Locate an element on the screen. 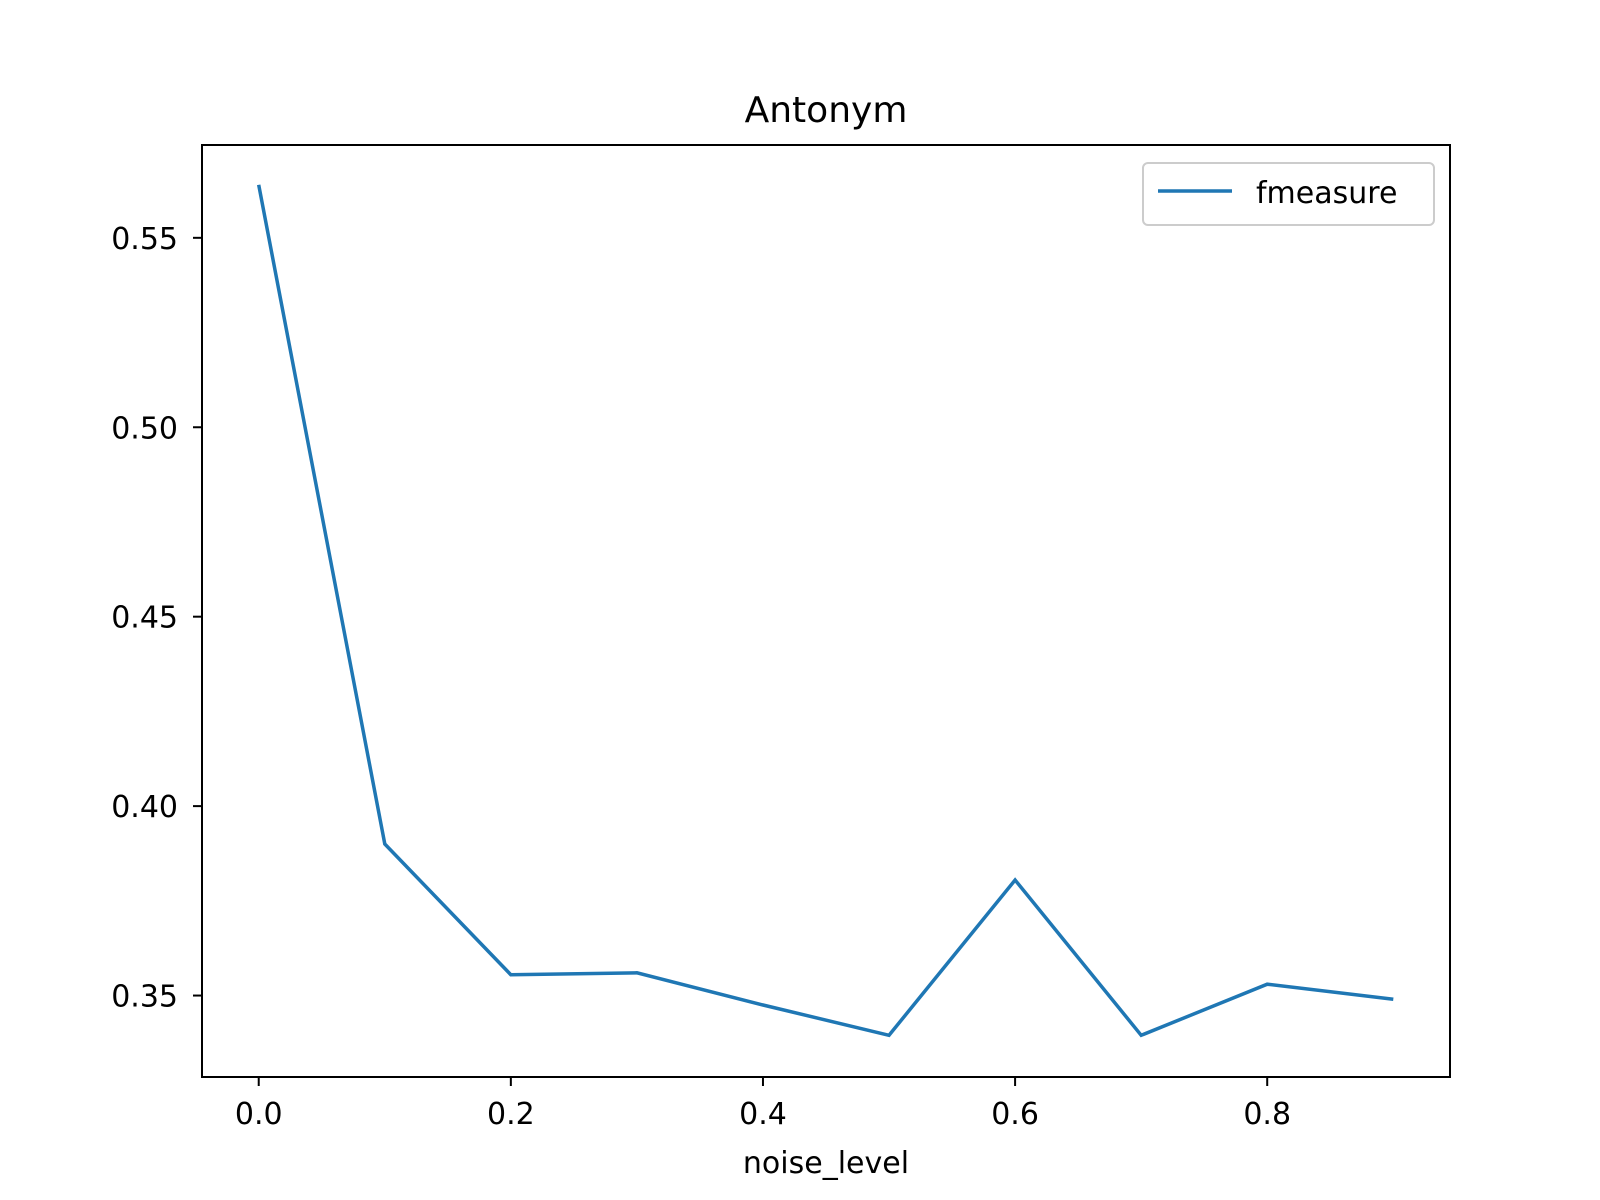 The height and width of the screenshot is (1200, 1600). x-tick-label: 0.6 is located at coordinates (1015, 1114).